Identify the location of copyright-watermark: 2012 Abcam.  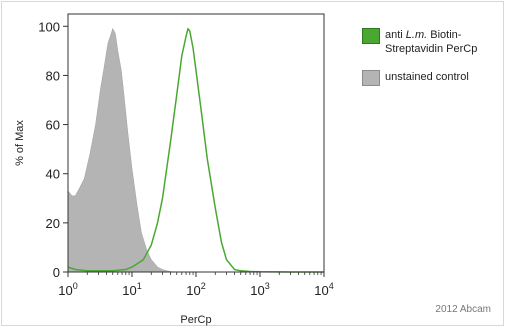
(463, 309).